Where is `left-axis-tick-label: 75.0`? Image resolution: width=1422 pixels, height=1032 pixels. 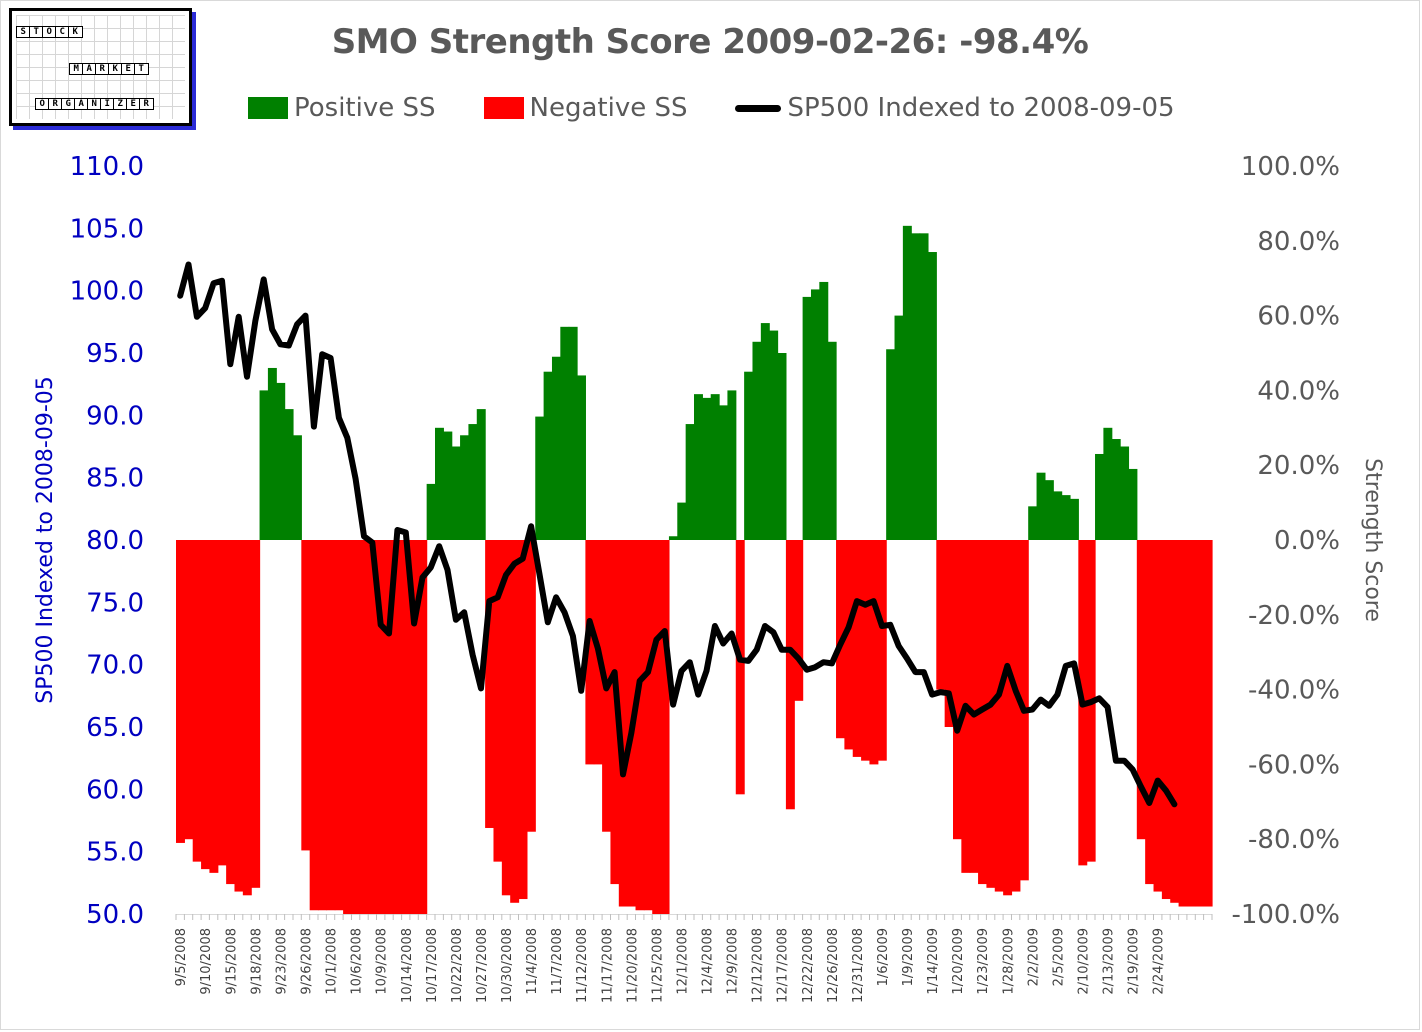
left-axis-tick-label: 75.0 is located at coordinates (115, 603).